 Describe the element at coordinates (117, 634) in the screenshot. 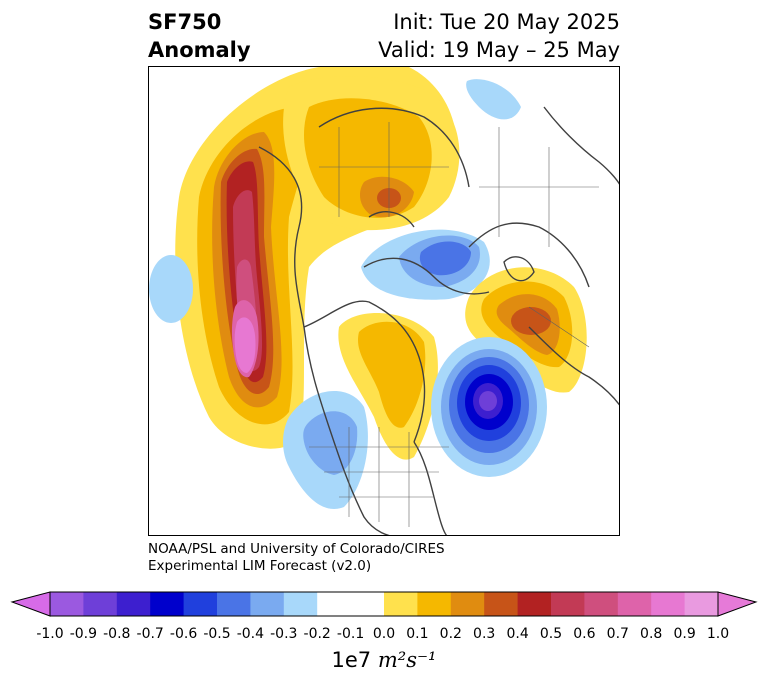

I see `colorbar-tick-label: -0.8` at that location.